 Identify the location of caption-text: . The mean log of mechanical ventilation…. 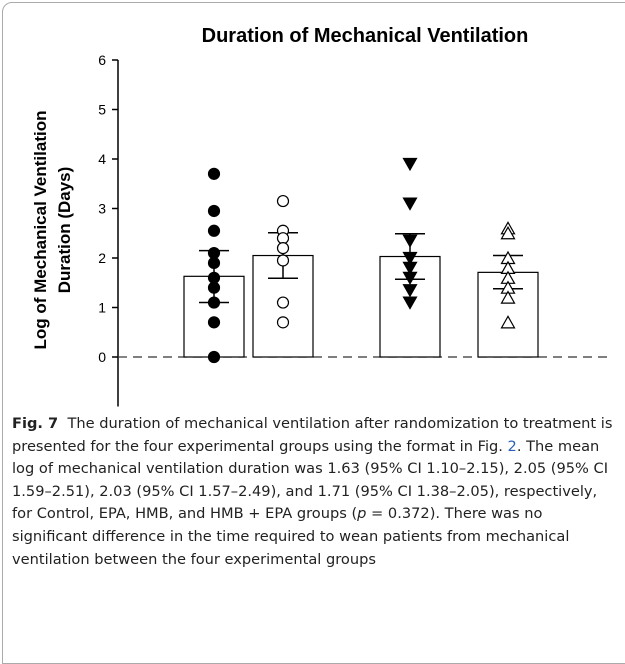
(310, 480).